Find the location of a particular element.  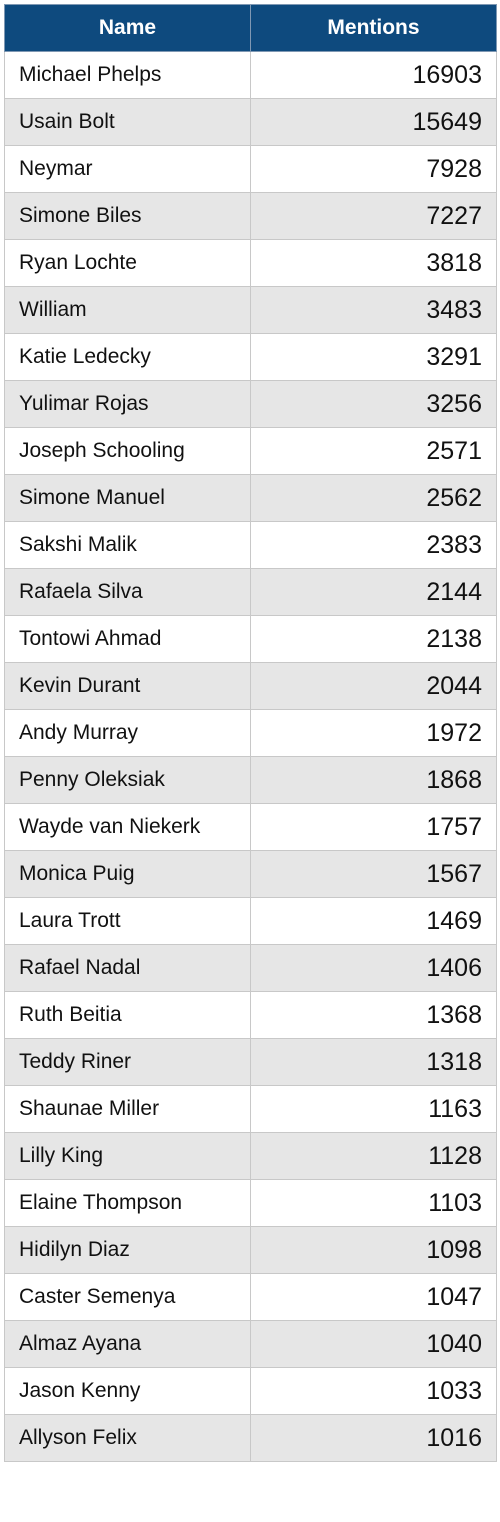

cell-mentions: 1016 is located at coordinates (373, 1438).